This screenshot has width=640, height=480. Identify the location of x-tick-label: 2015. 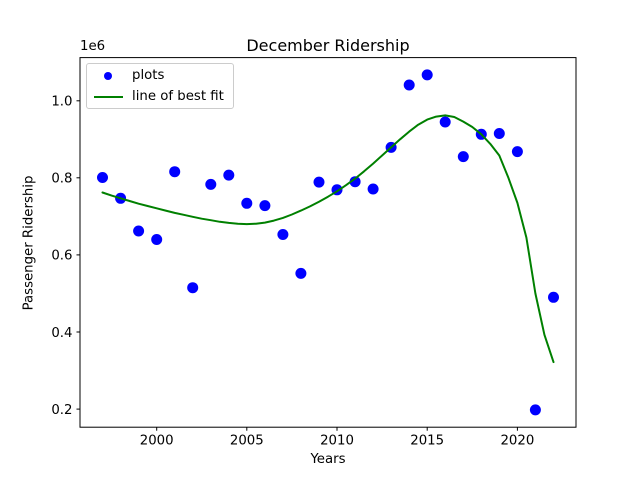
(427, 441).